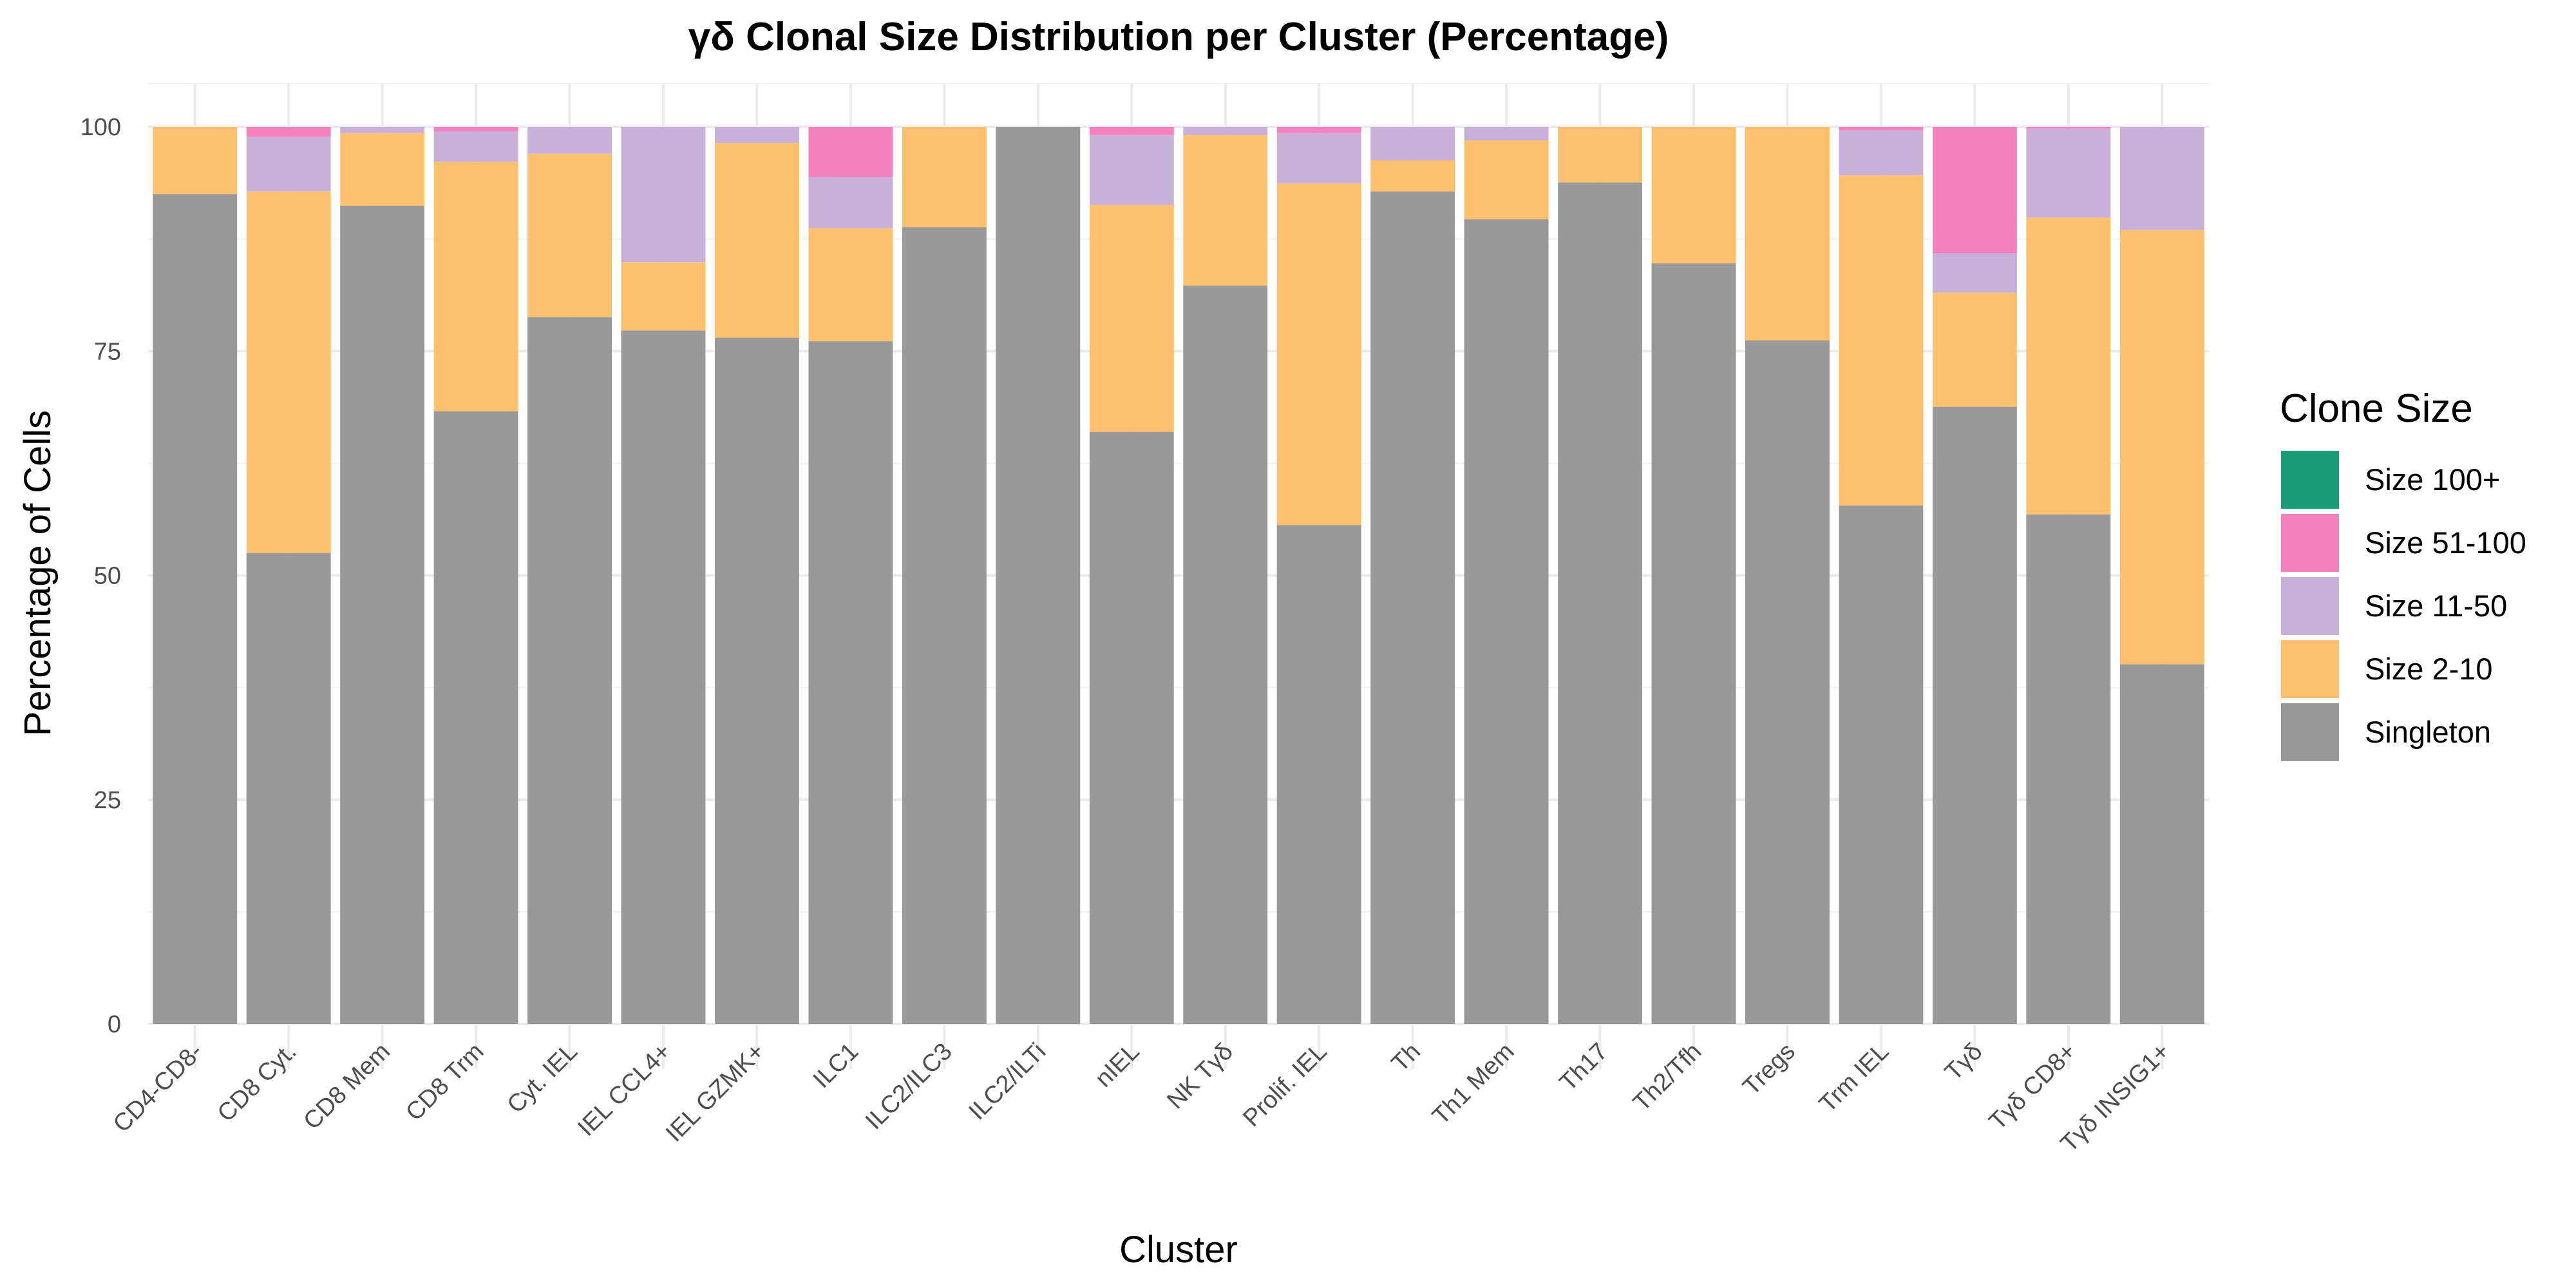 This screenshot has height=1288, width=2576. I want to click on bar-segment-size-2-10: Th1 Mem — Size 2-10: 8.8, so click(1506, 180).